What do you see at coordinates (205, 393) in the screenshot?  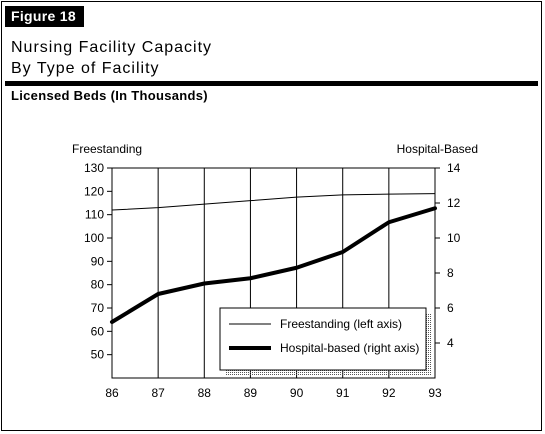 I see `x-tick-label-88: 88` at bounding box center [205, 393].